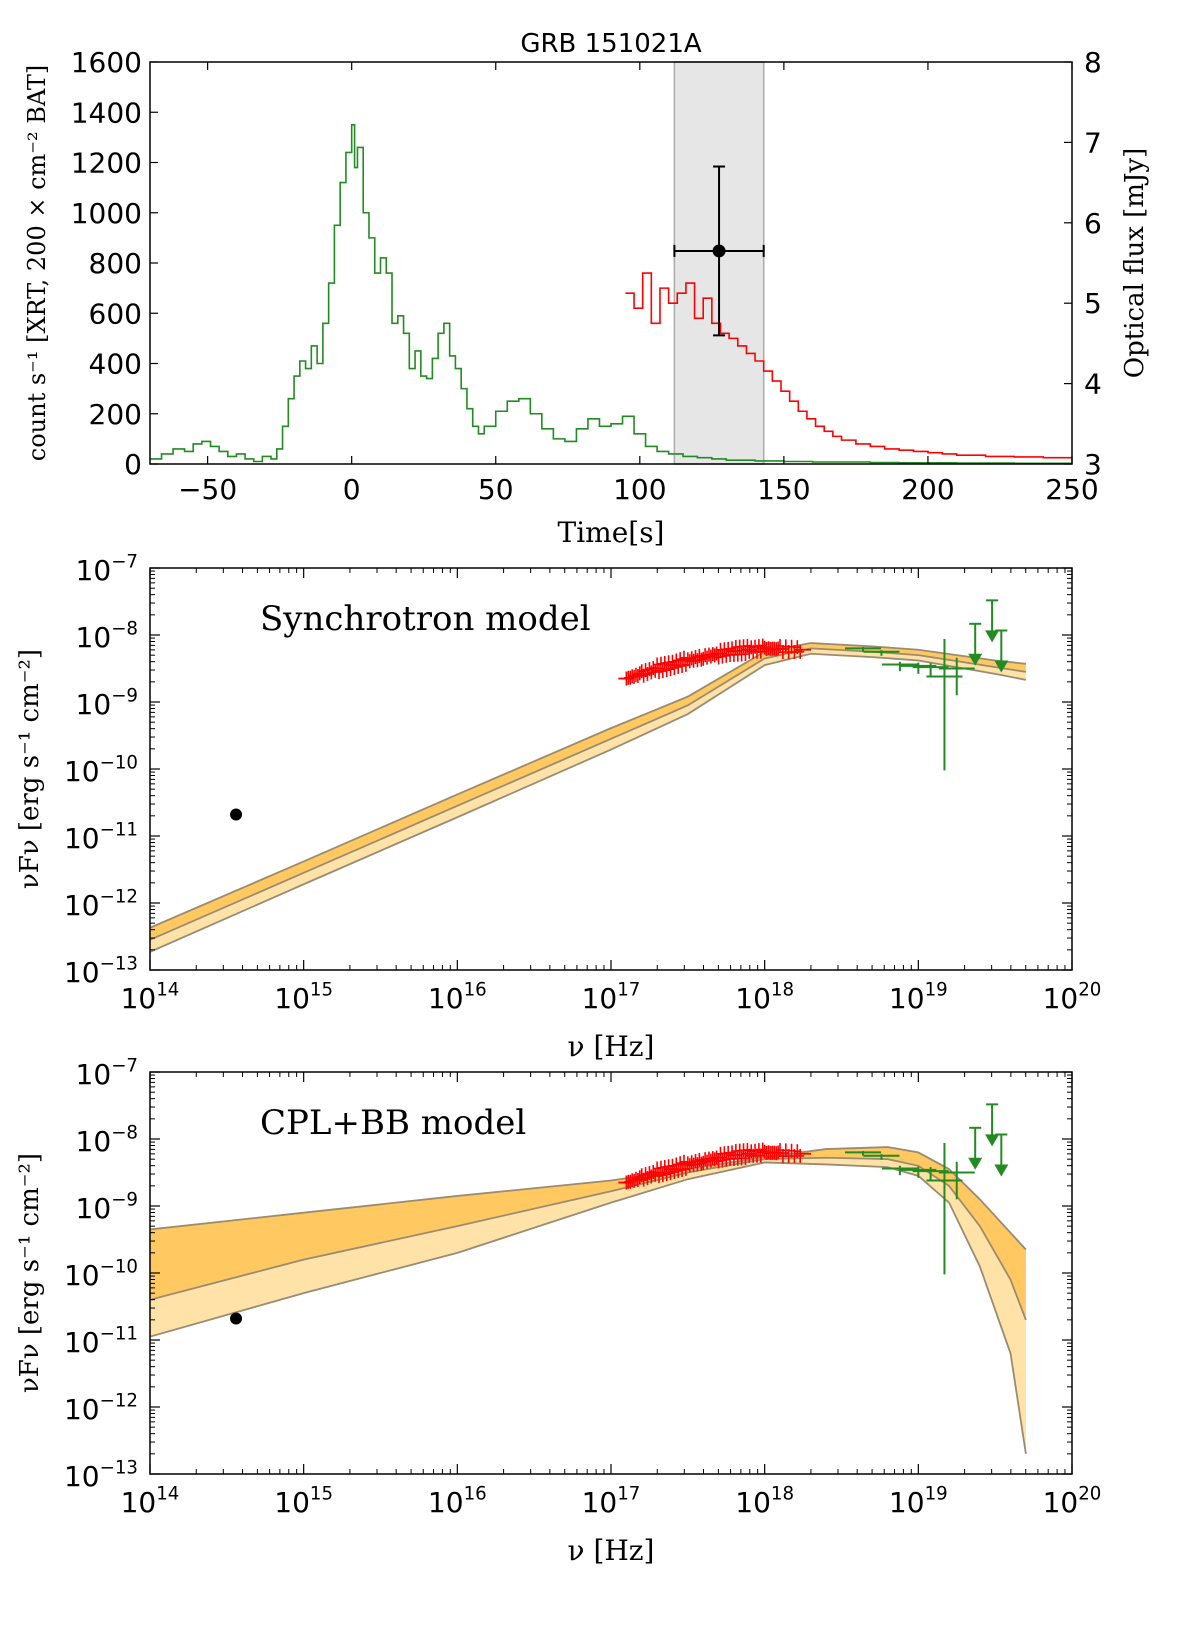 The image size is (1200, 1640). Describe the element at coordinates (1071, 489) in the screenshot. I see `x-tick-label: 250` at that location.